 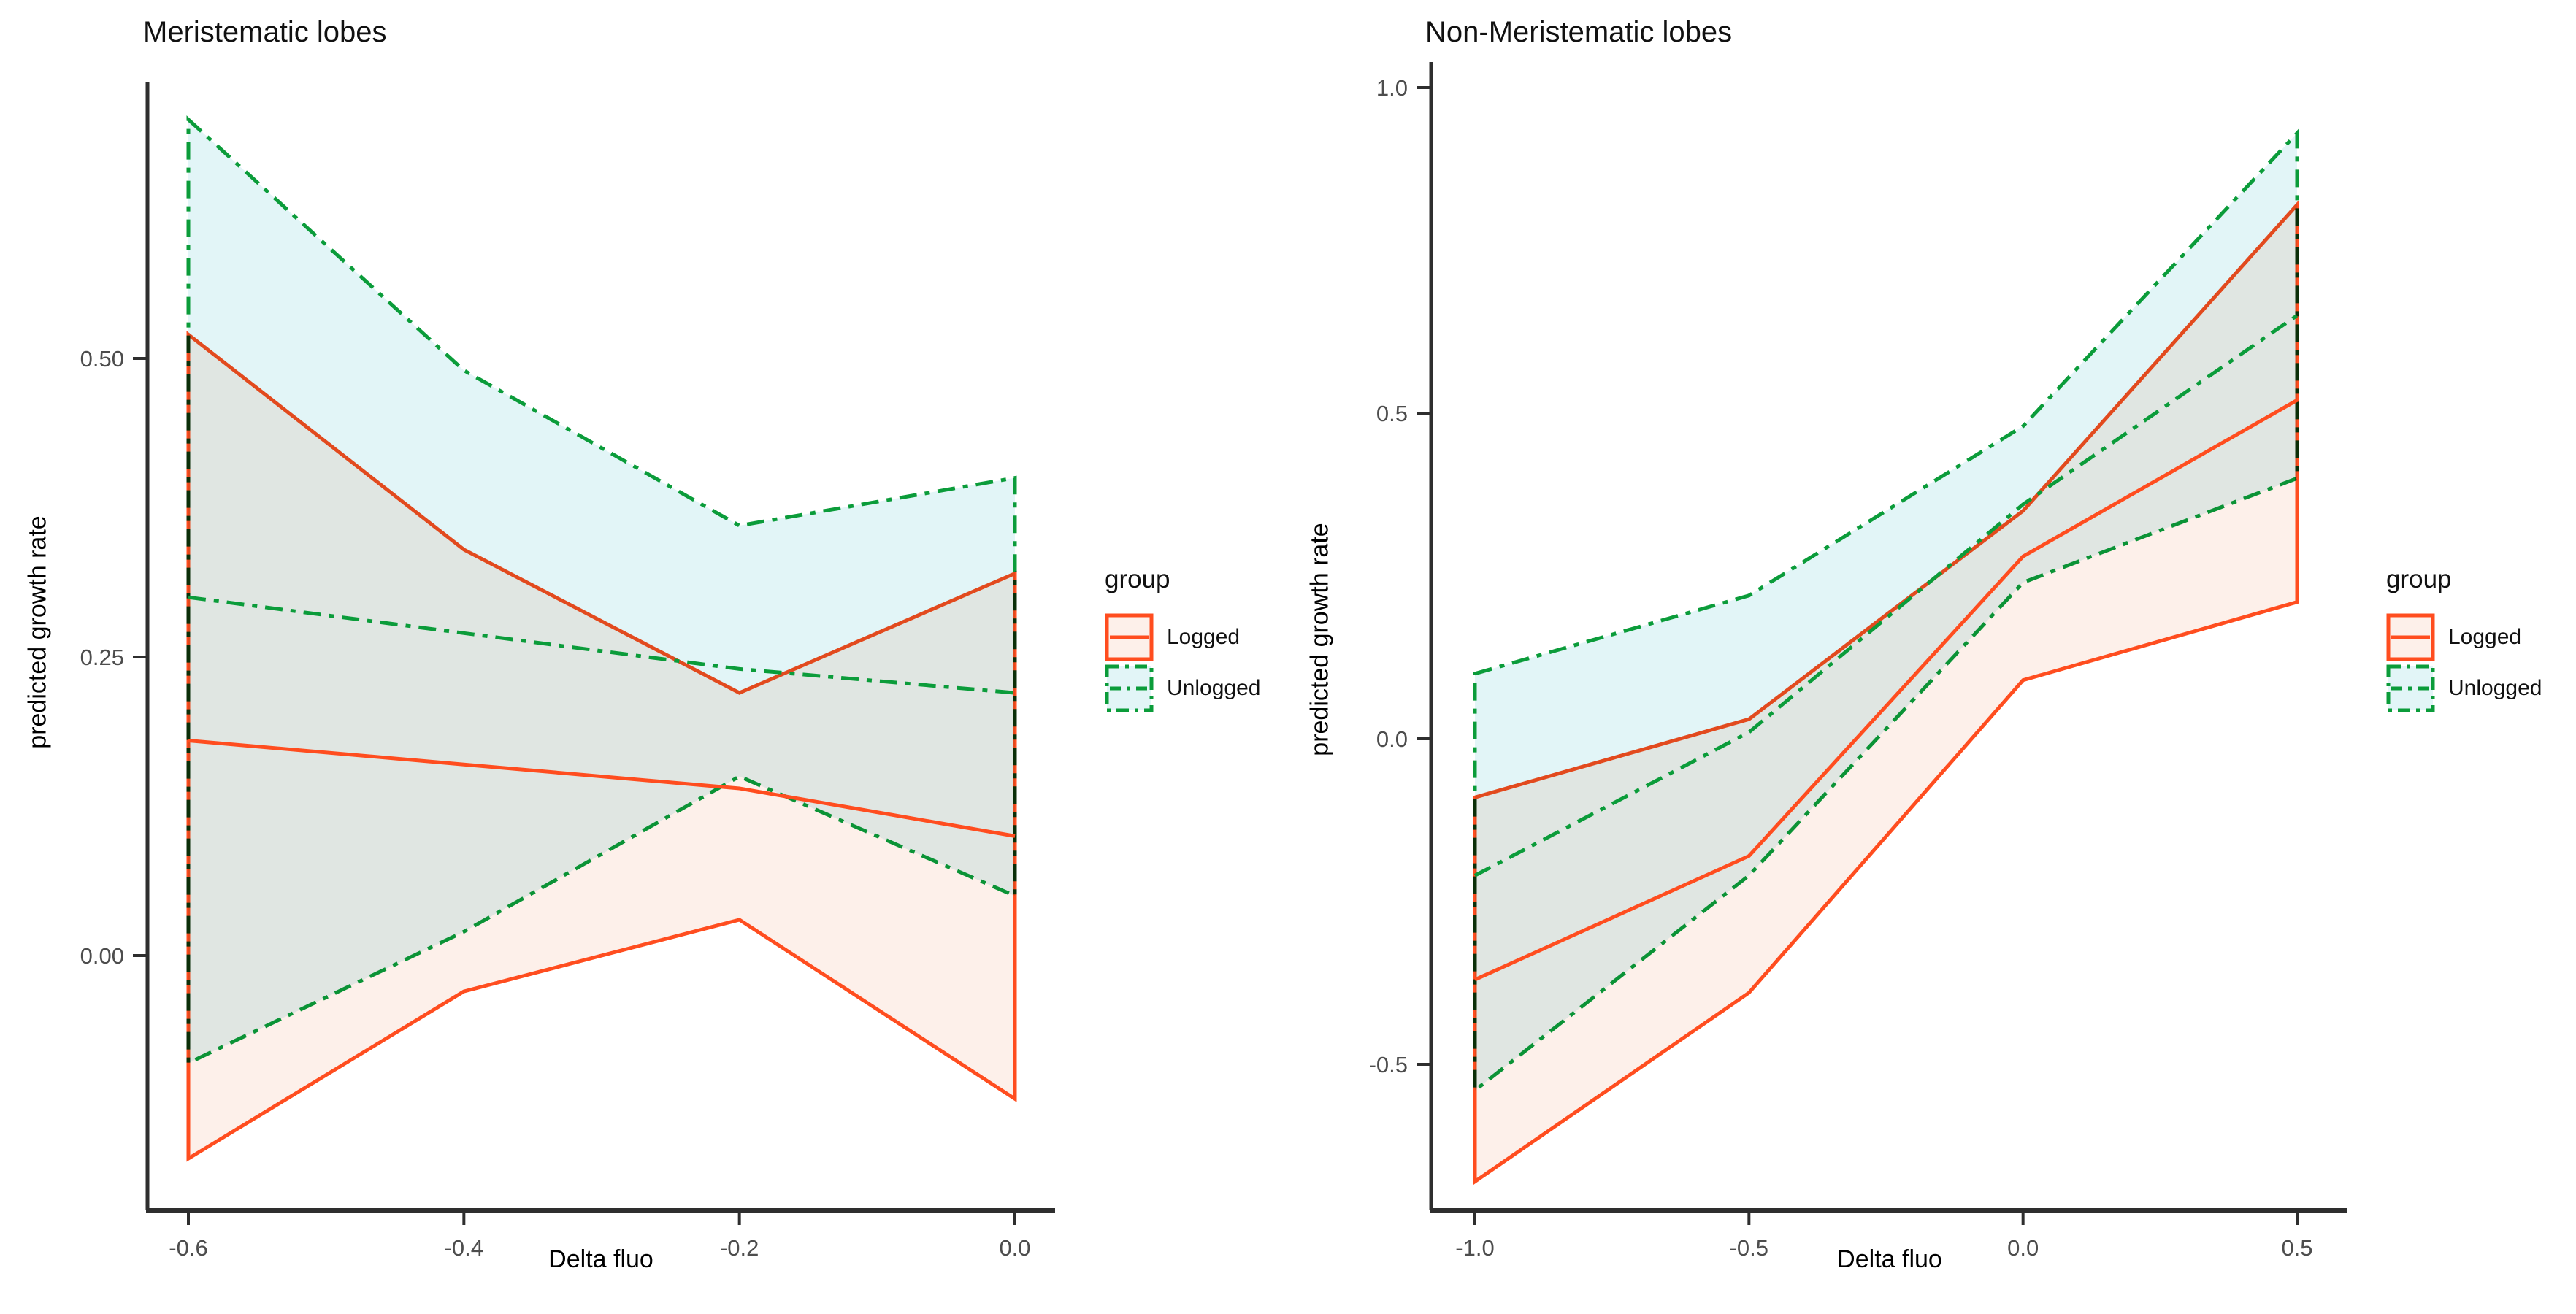 I want to click on y-axis-label-left: predicted growth rate, so click(x=37, y=632).